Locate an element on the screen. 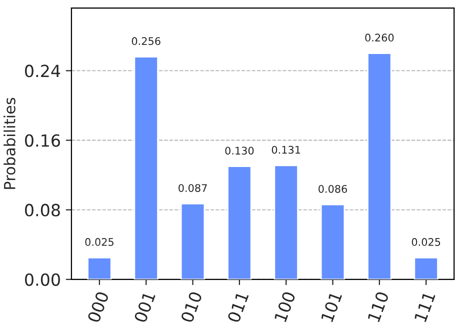 Image resolution: width=461 pixels, height=323 pixels. data-label: 0.256 is located at coordinates (146, 41).